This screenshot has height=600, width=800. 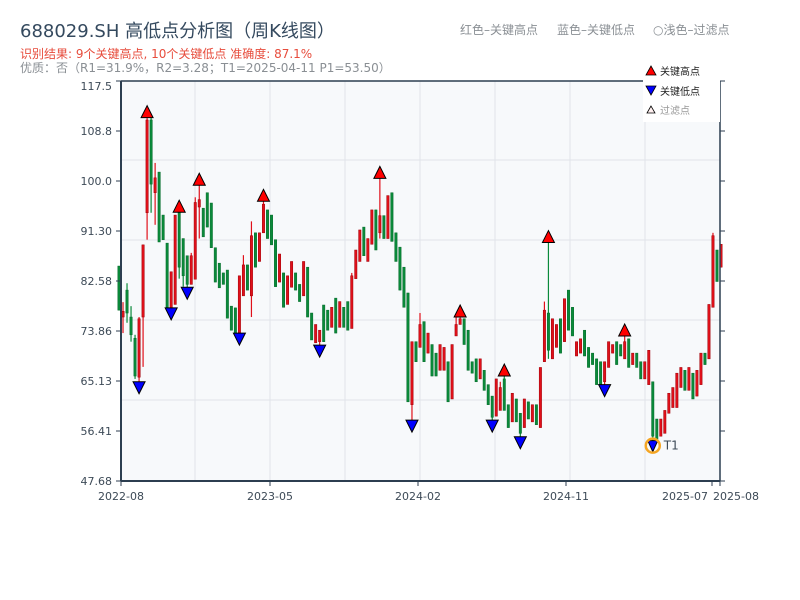 What do you see at coordinates (97, 331) in the screenshot?
I see `y-tick-label: 73.86` at bounding box center [97, 331].